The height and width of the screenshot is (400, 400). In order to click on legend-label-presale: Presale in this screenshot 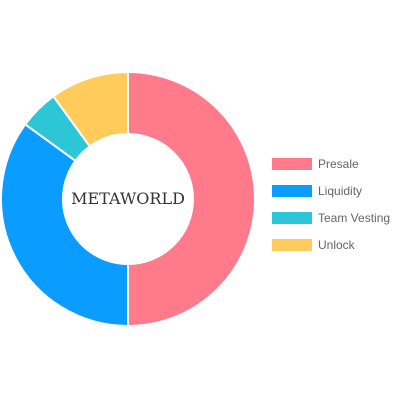, I will do `click(338, 163)`.